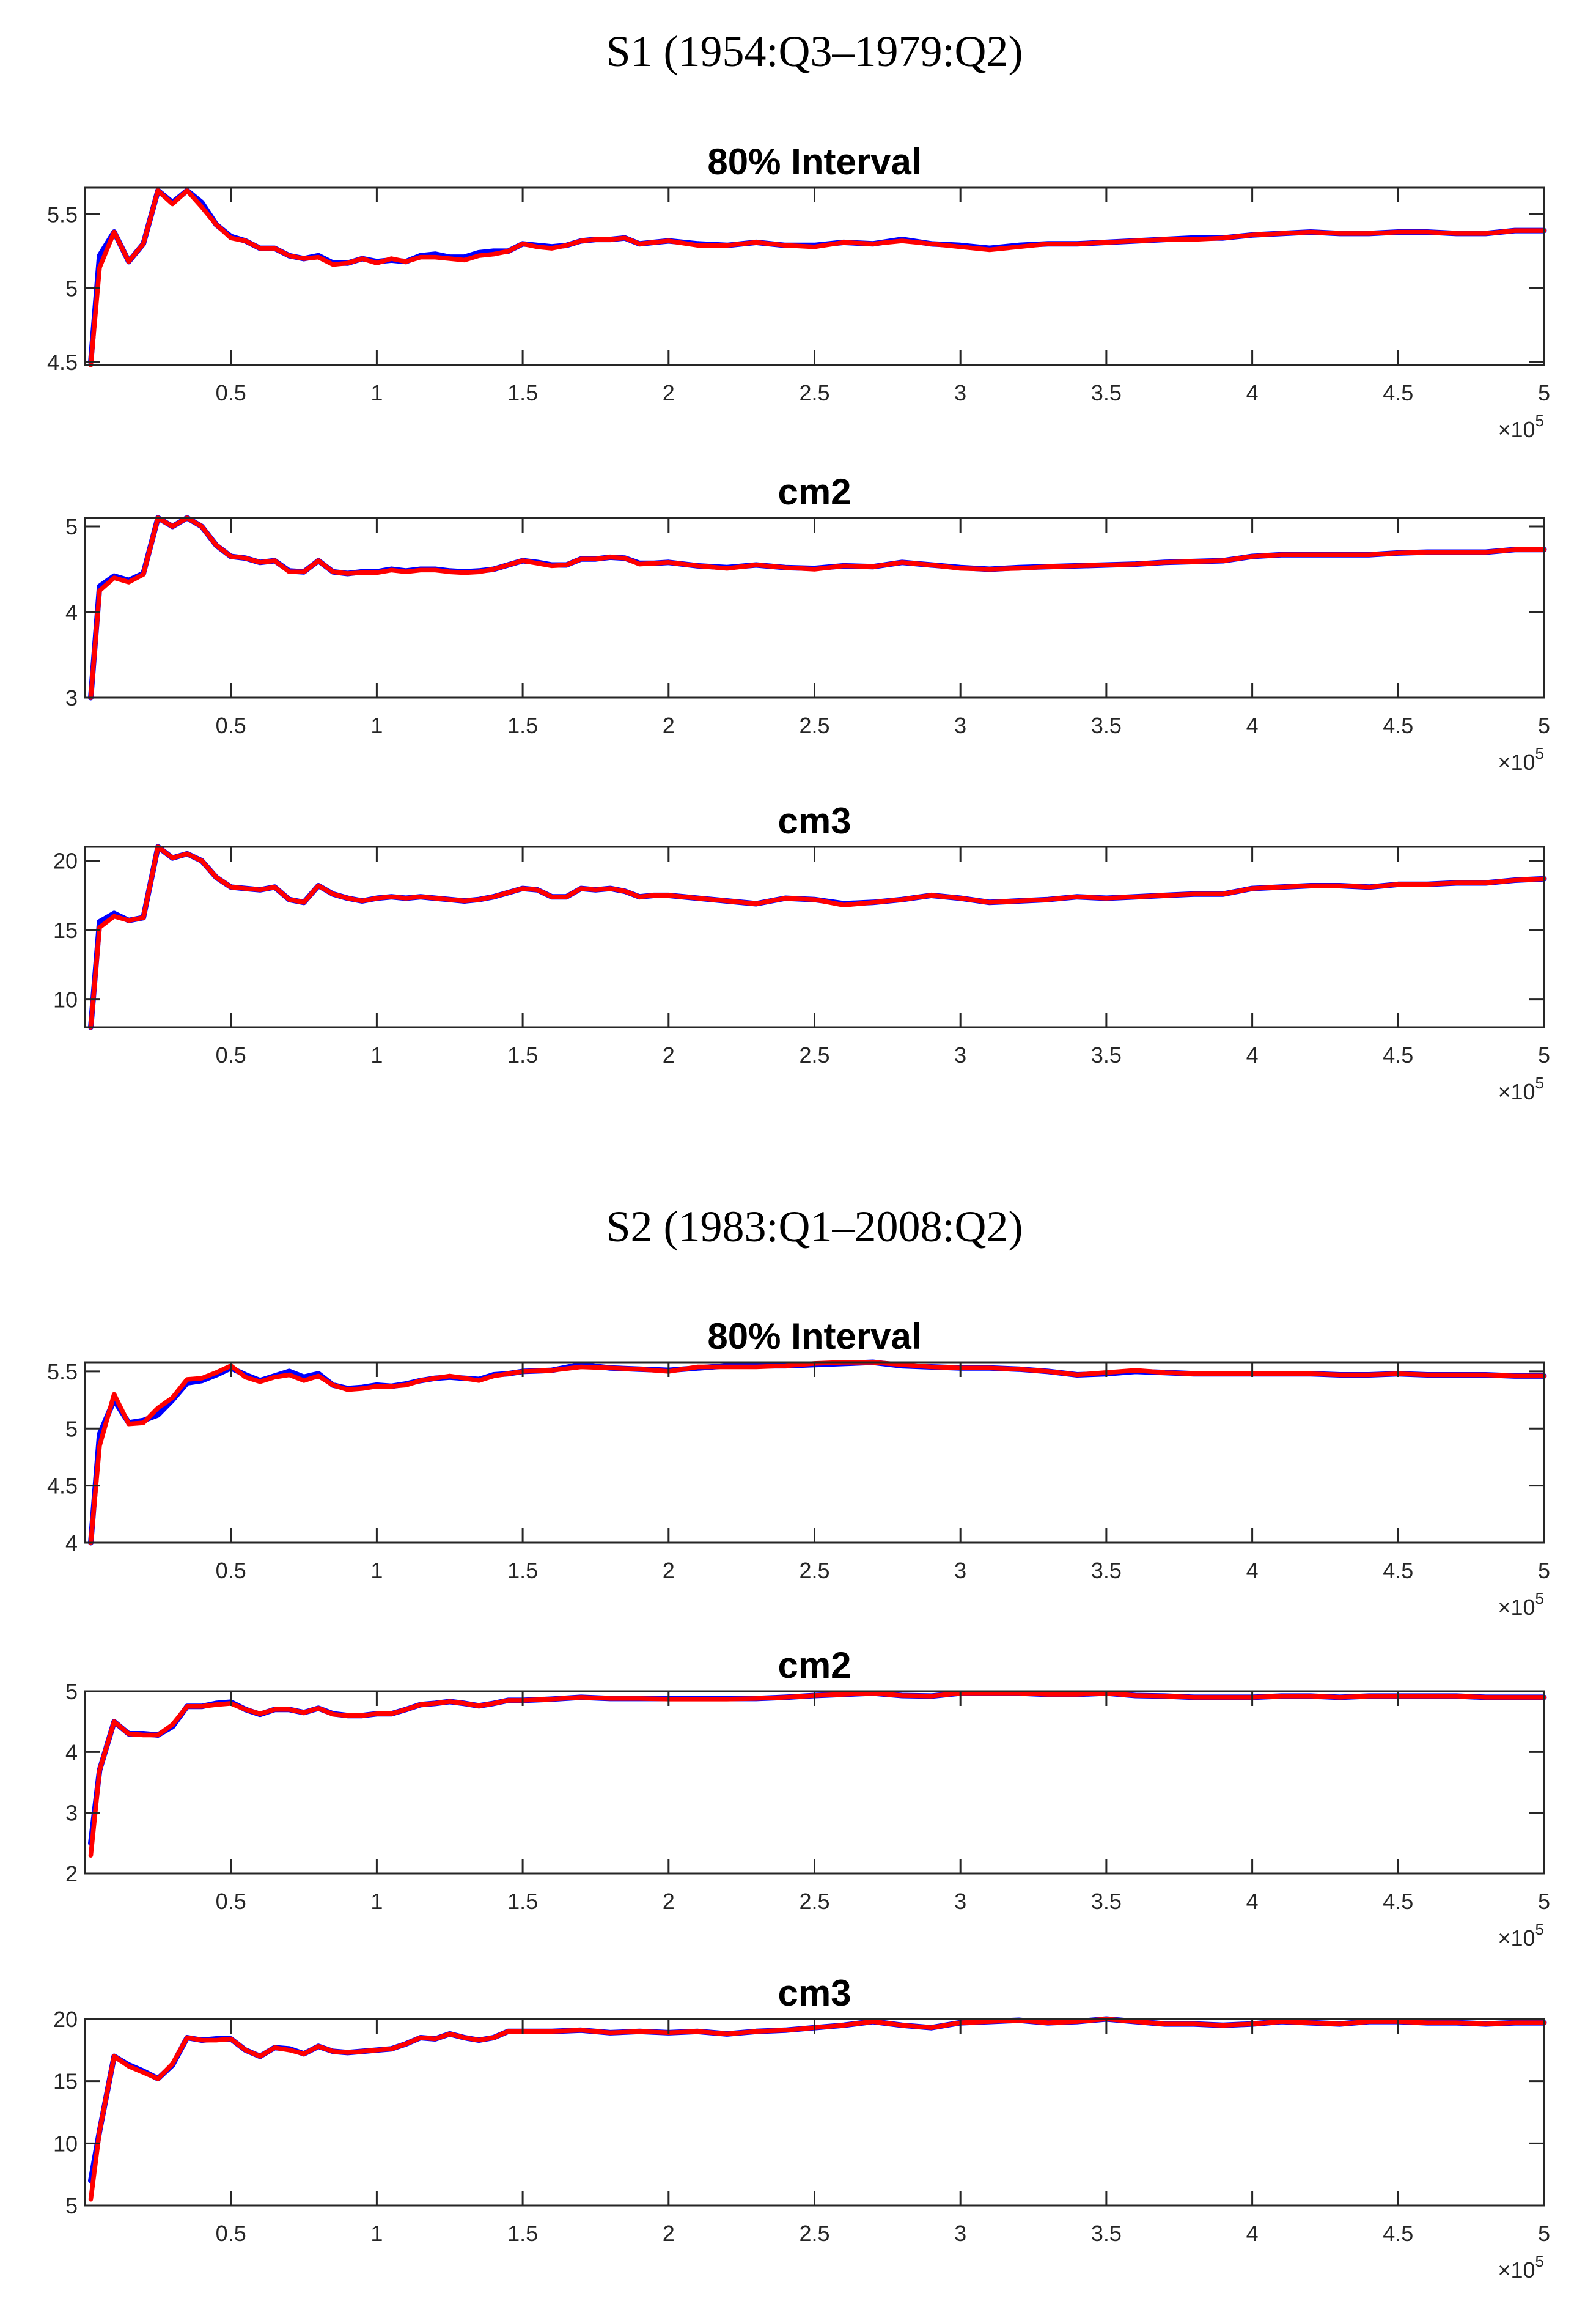 The height and width of the screenshot is (2307, 1596). Describe the element at coordinates (814, 1226) in the screenshot. I see `section-title: S2 (1983:Q1–2008:Q2)` at that location.